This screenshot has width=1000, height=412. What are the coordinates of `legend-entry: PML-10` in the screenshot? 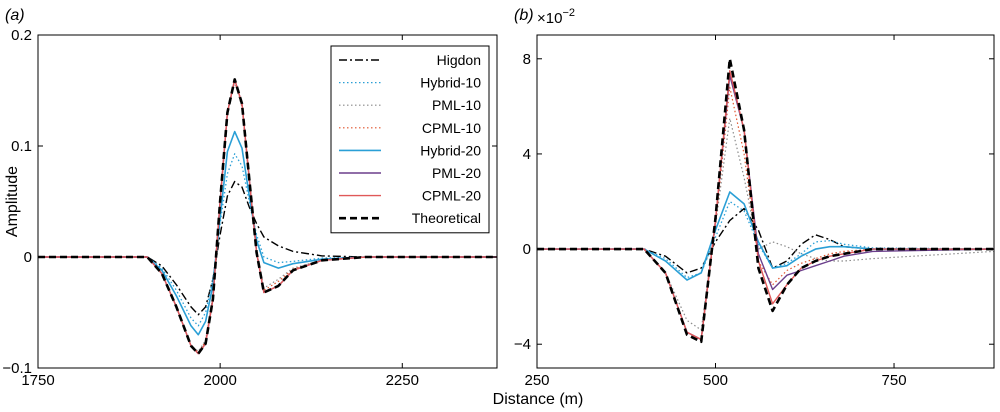 It's located at (410, 105).